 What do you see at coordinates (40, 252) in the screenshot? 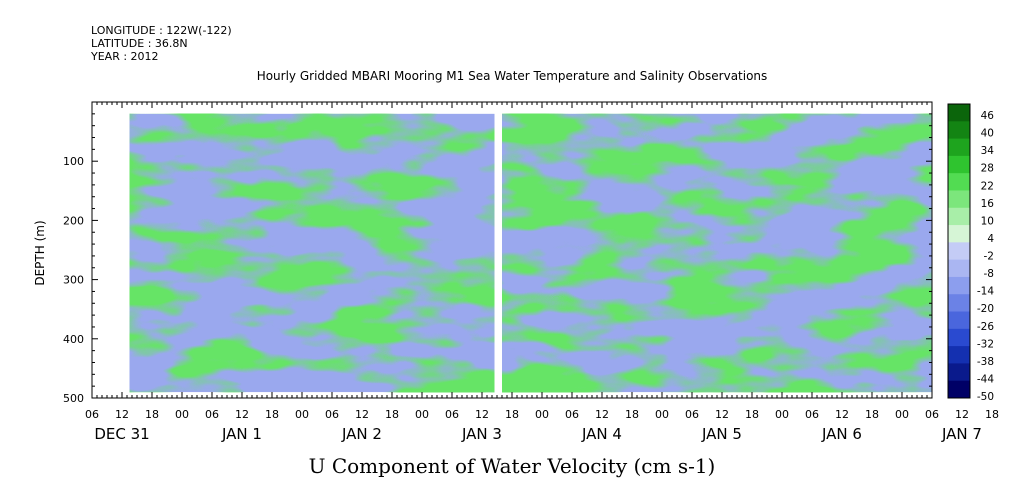
I see `y-axis-label: DEPTH (m)` at bounding box center [40, 252].